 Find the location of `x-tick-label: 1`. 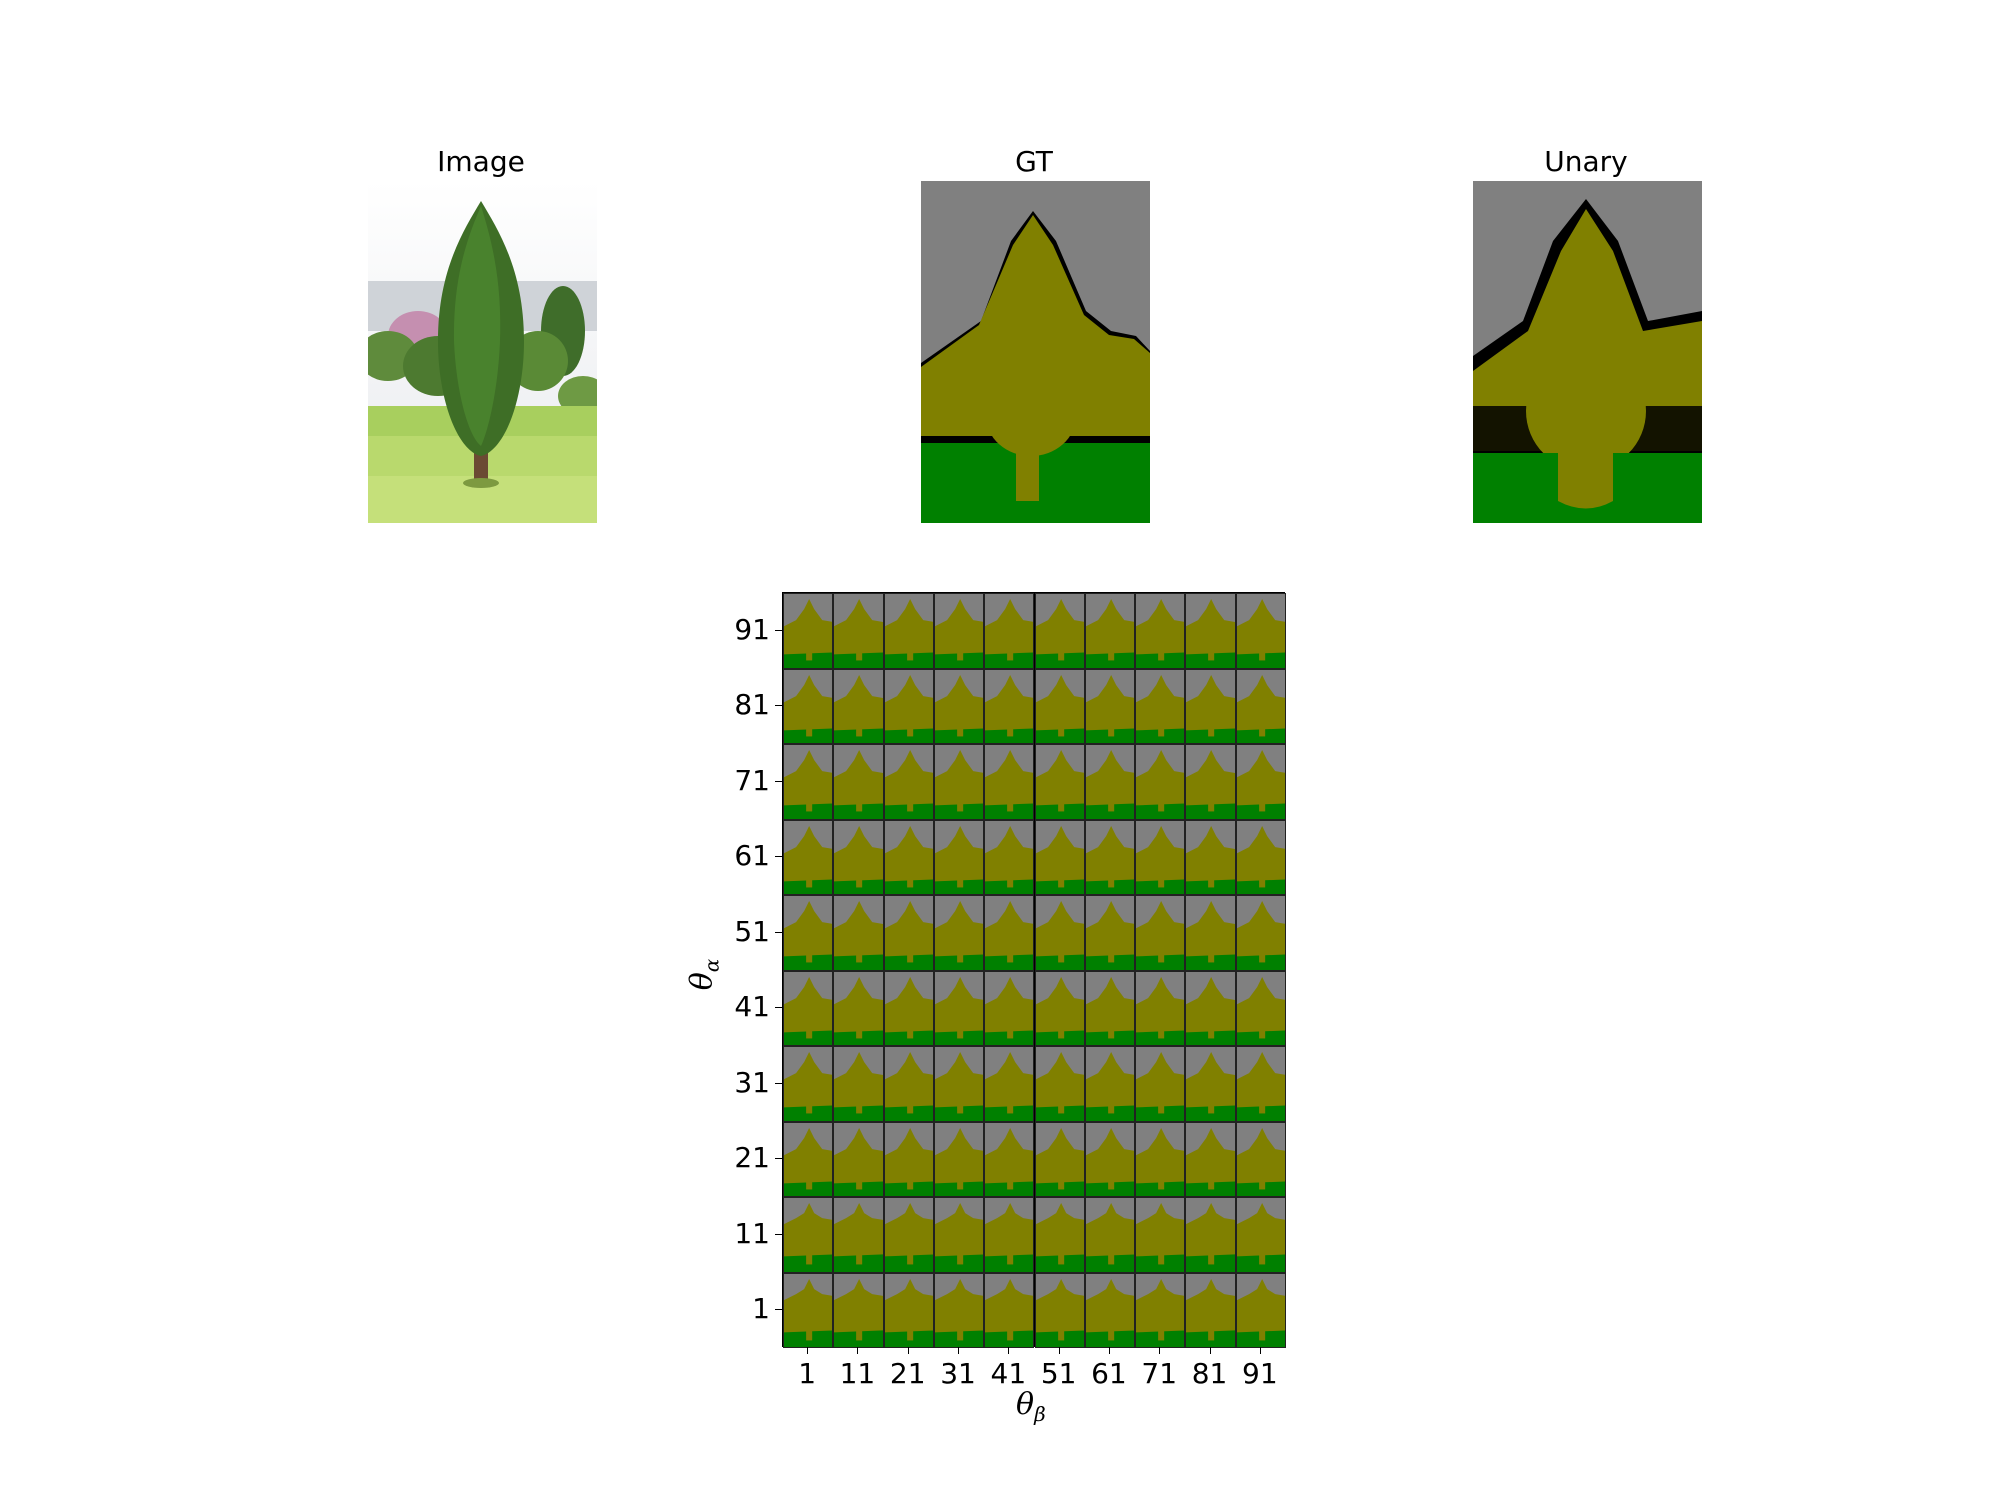

x-tick-label: 1 is located at coordinates (807, 1373).